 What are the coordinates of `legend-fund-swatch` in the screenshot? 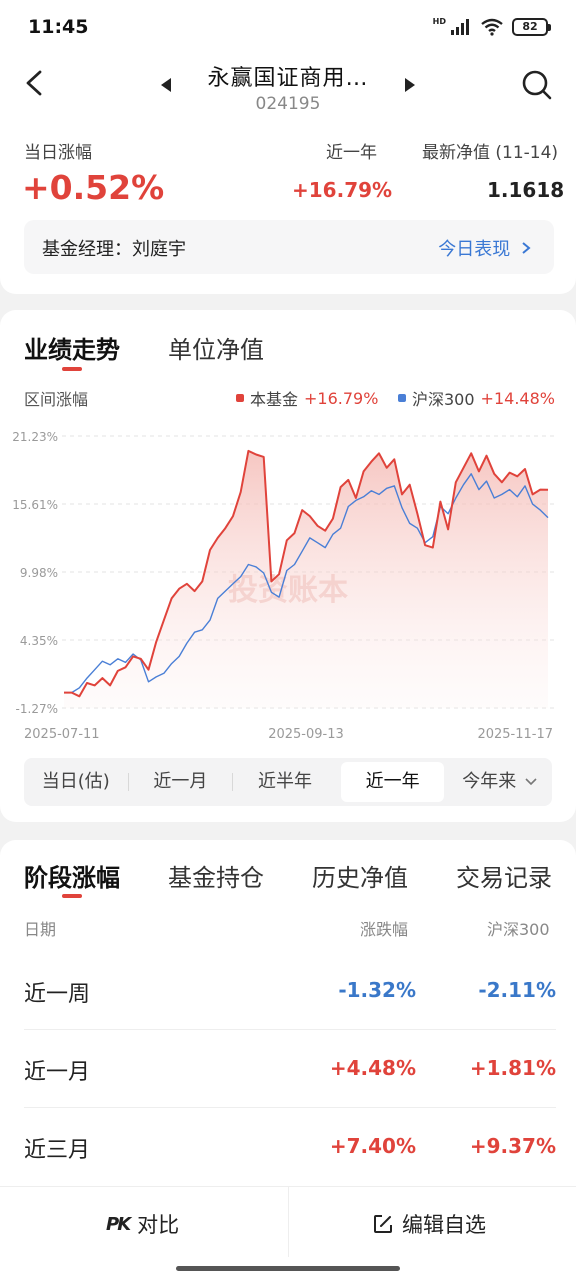 It's located at (240, 398).